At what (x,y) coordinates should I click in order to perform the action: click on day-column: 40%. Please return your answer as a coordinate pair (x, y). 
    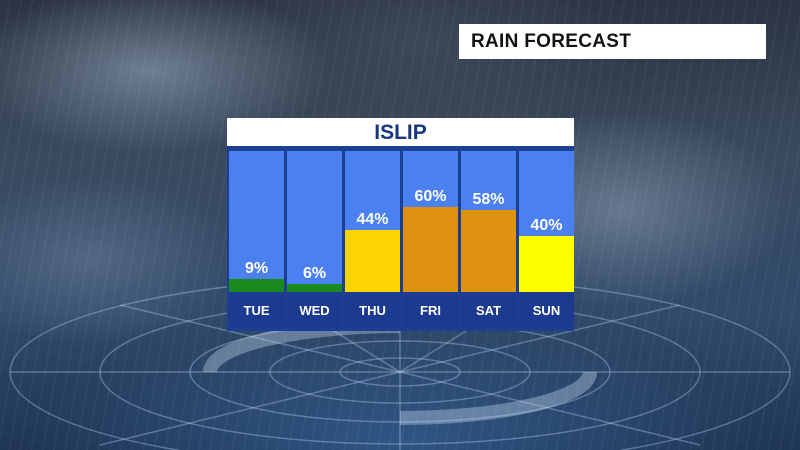
    Looking at the image, I should click on (546, 221).